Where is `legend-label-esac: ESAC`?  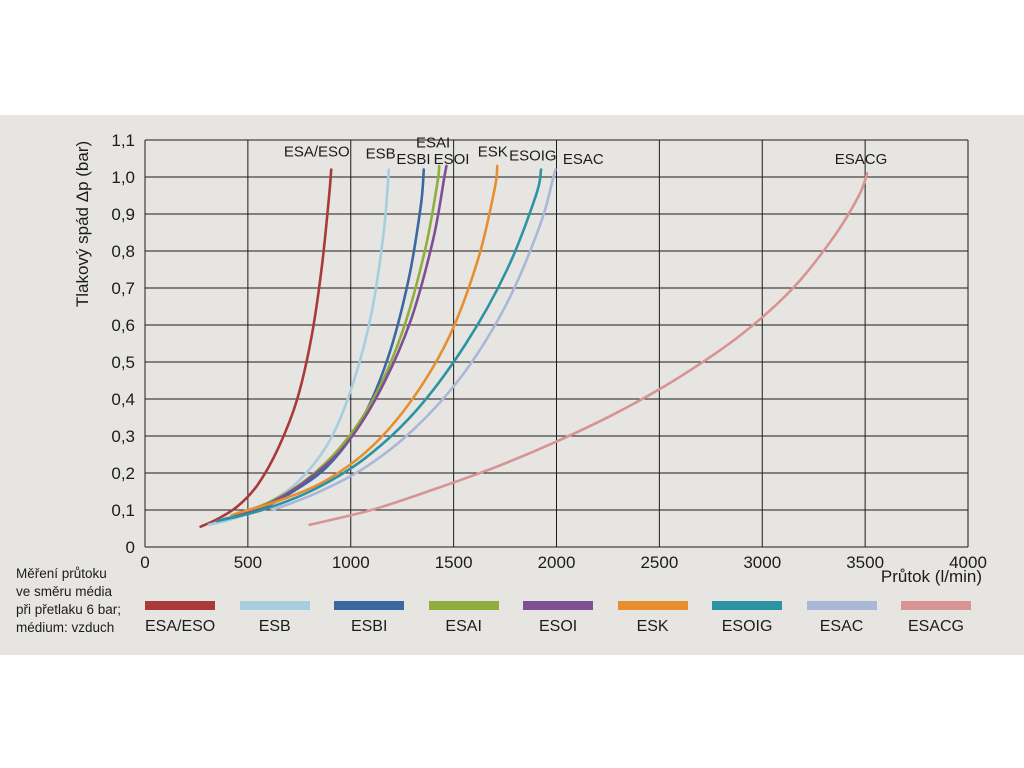 legend-label-esac: ESAC is located at coordinates (841, 626).